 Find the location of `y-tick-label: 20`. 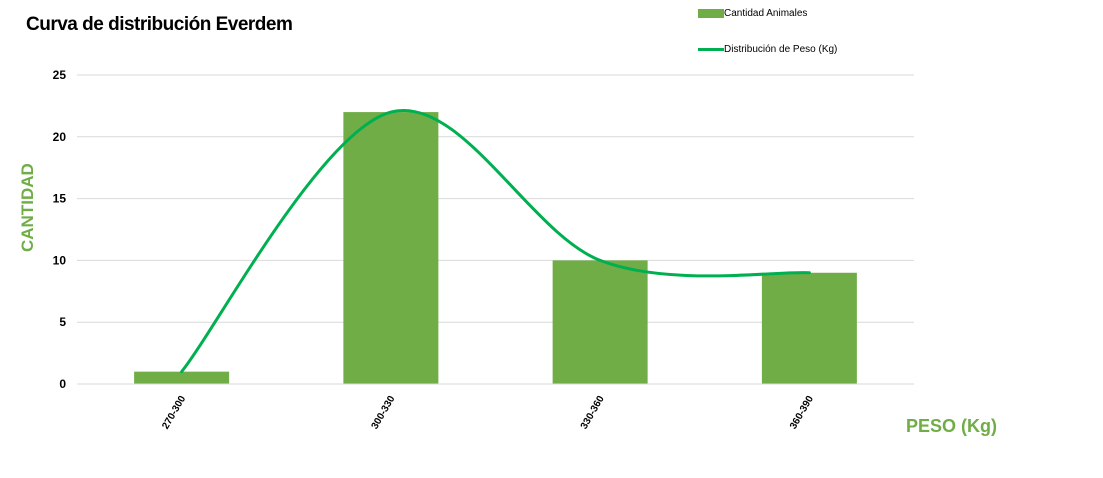

y-tick-label: 20 is located at coordinates (60, 137).